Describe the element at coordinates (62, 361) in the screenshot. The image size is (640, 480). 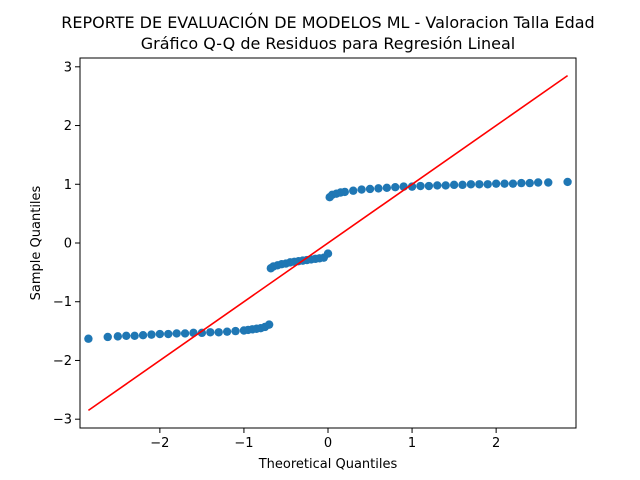
I see `y-tick-label: −2` at that location.